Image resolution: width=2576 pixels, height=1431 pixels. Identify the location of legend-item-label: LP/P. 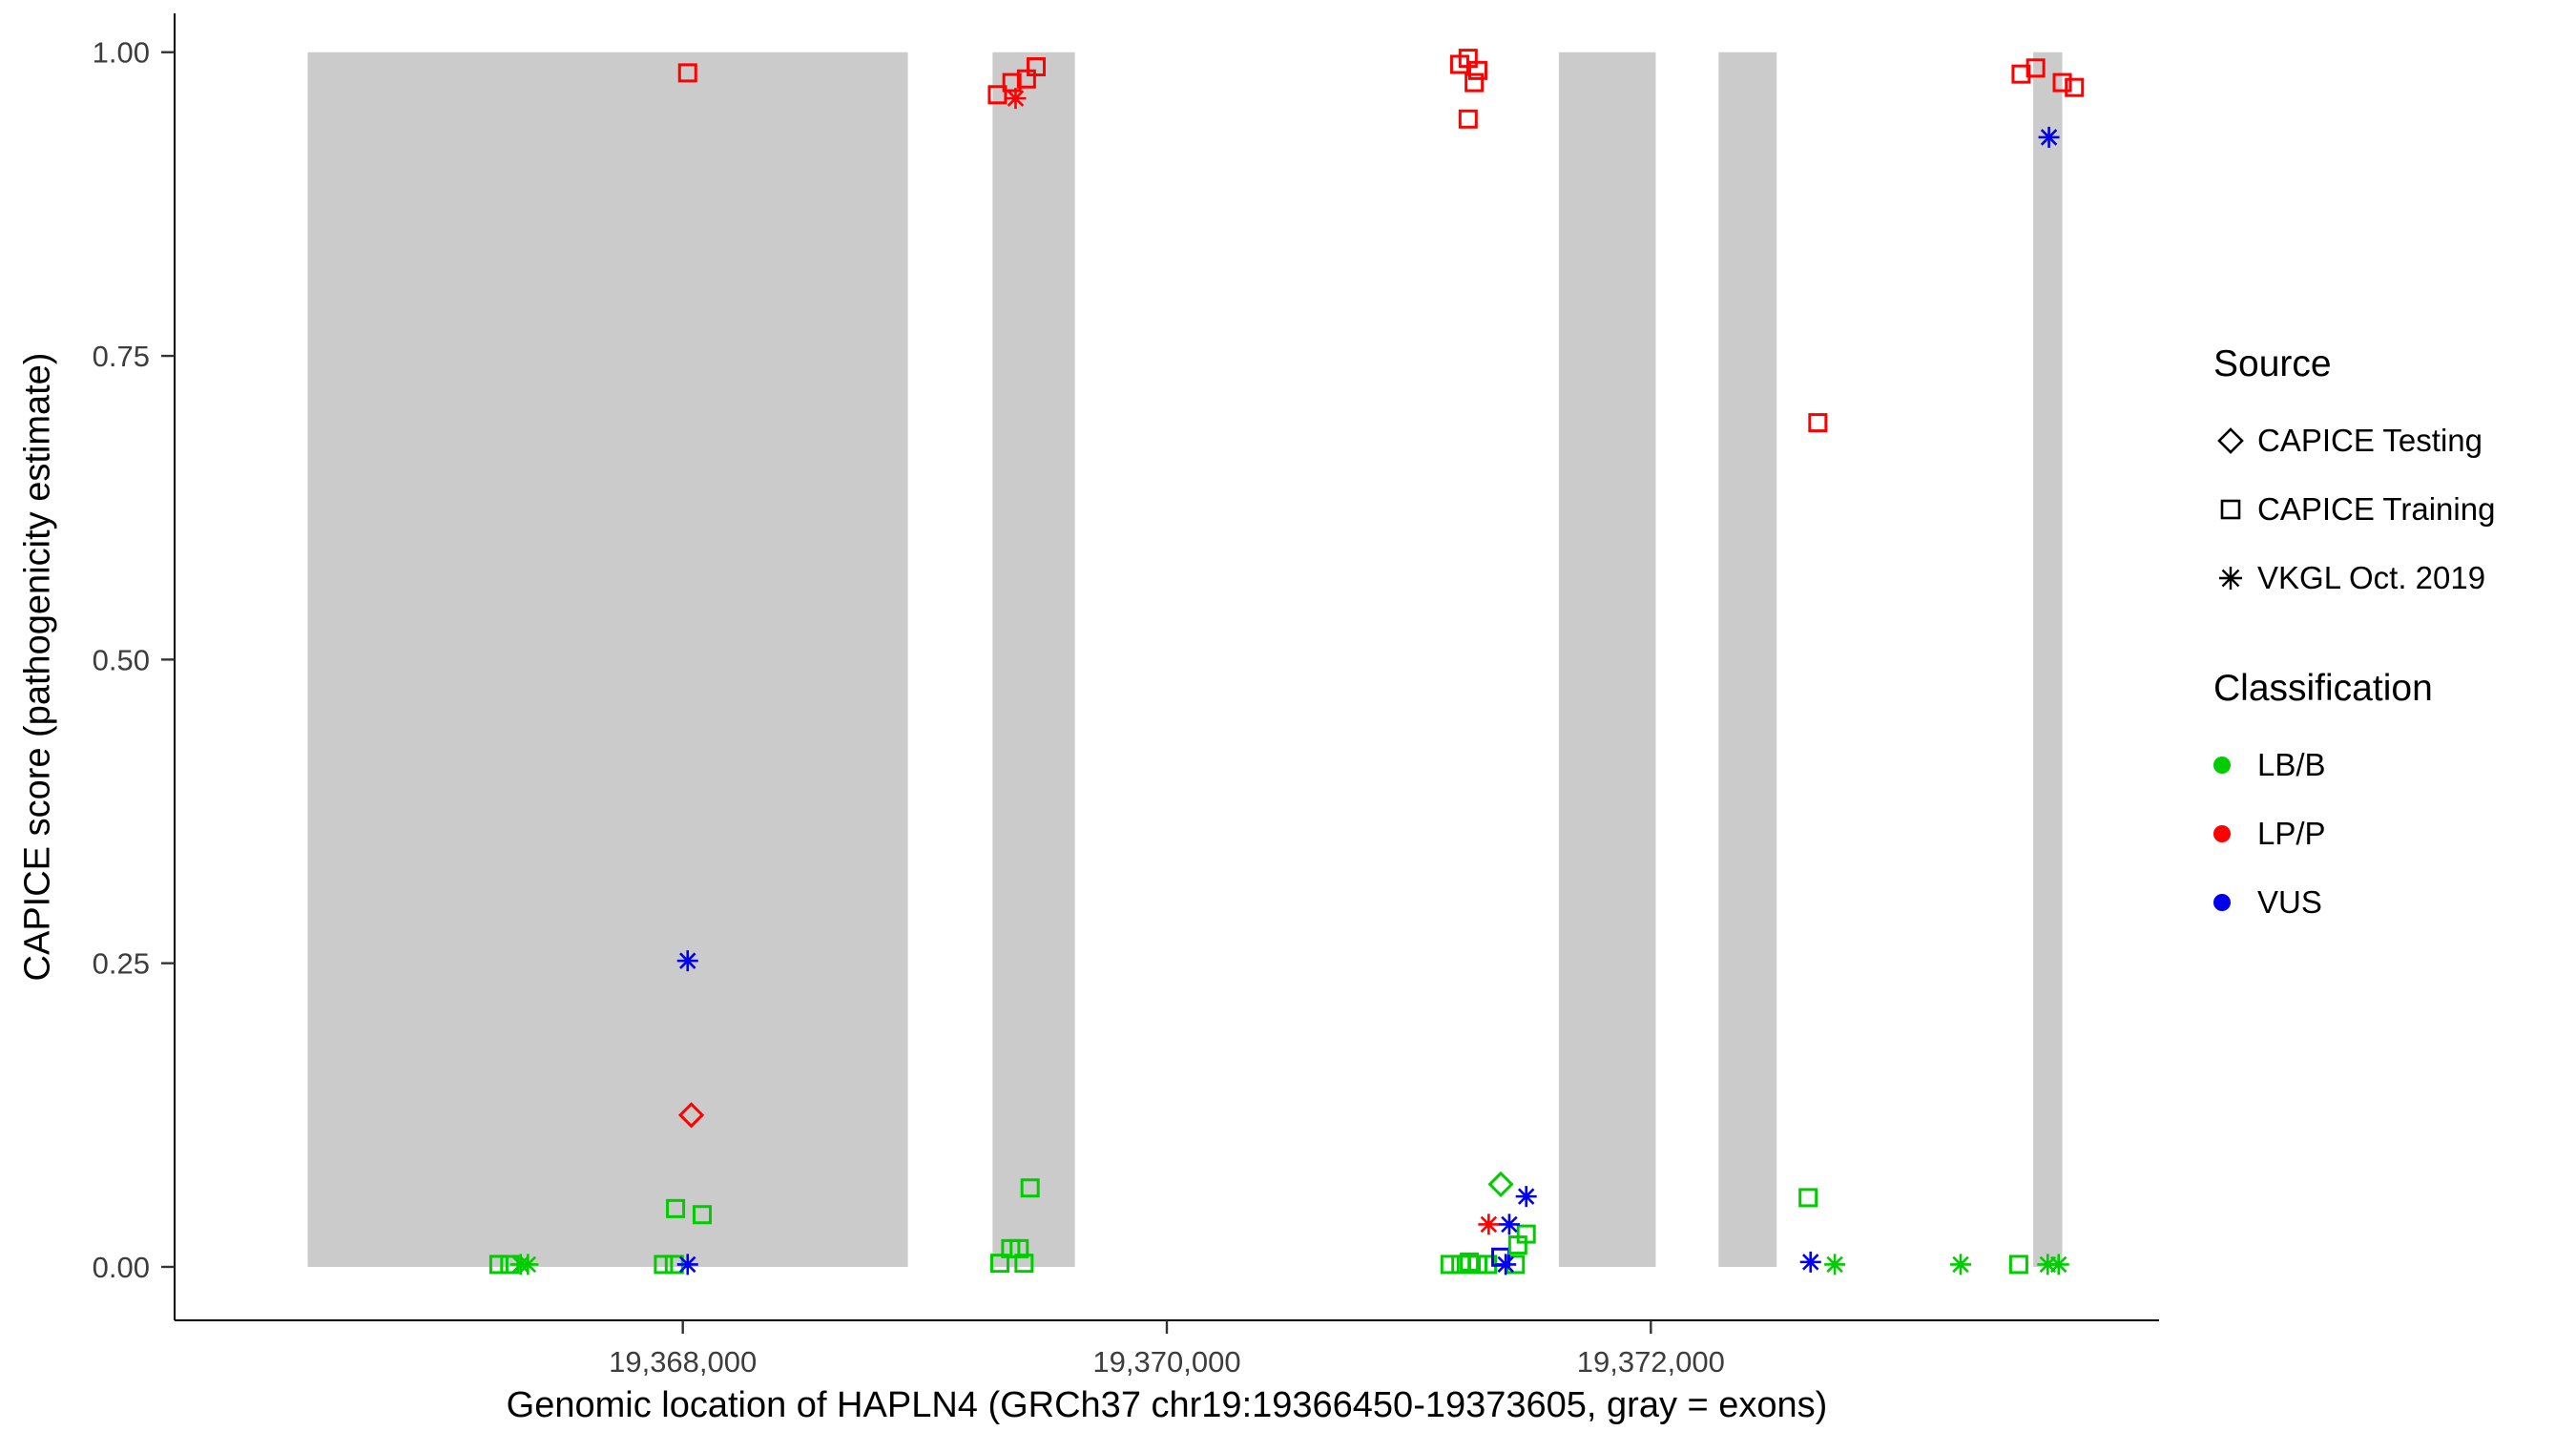
(2291, 833).